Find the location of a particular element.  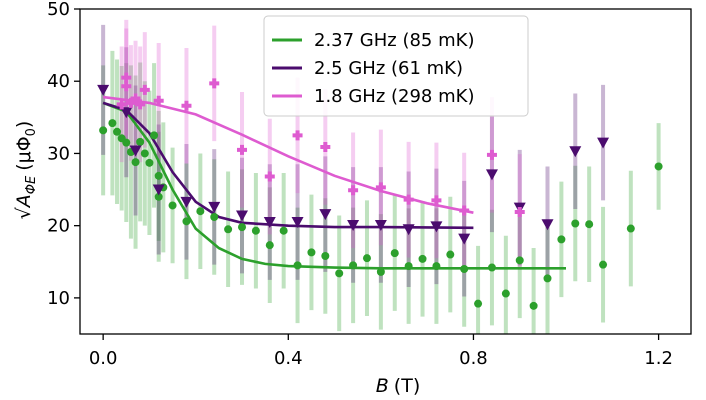

y-tick-label: 50 is located at coordinates (58, 10).